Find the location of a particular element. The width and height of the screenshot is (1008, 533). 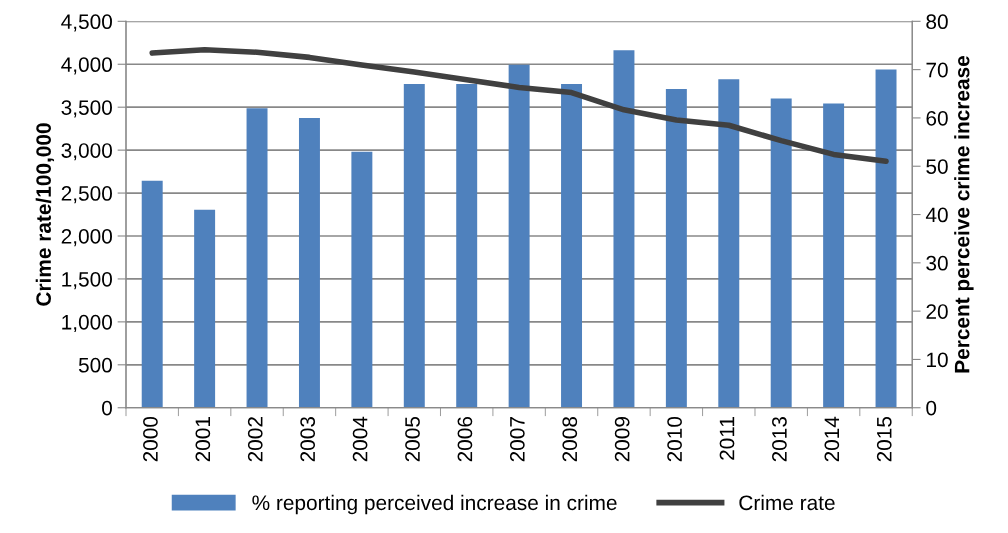

x-tick-label: 2002 is located at coordinates (255, 439).